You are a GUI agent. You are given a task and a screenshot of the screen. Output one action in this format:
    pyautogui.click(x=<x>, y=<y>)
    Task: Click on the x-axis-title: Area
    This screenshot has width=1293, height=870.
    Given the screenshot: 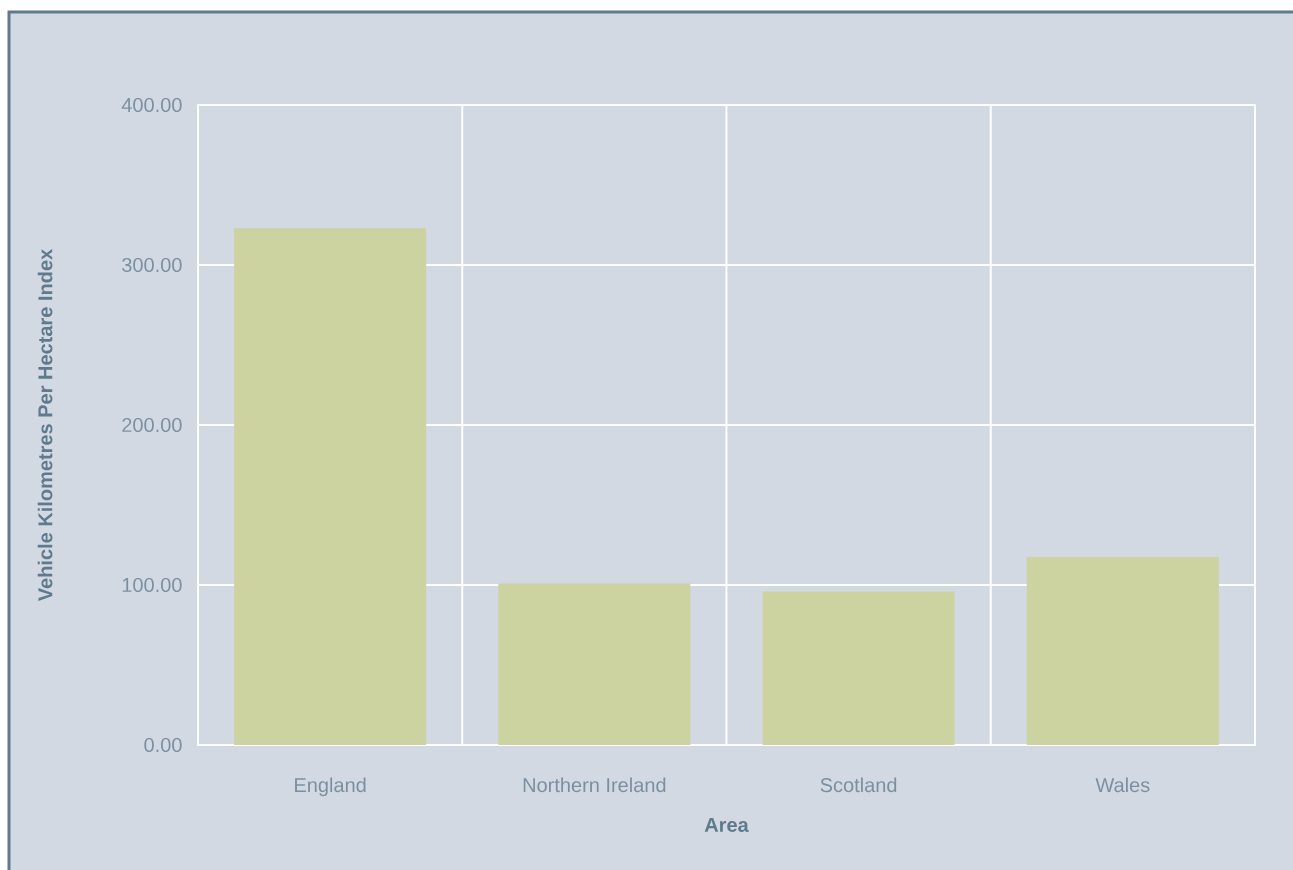 What is the action you would take?
    pyautogui.click(x=726, y=825)
    